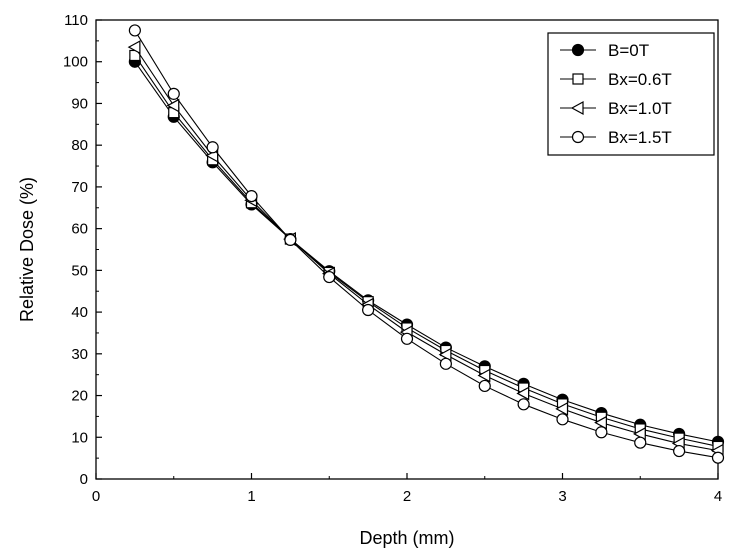  I want to click on legend-label: B=0T, so click(628, 50).